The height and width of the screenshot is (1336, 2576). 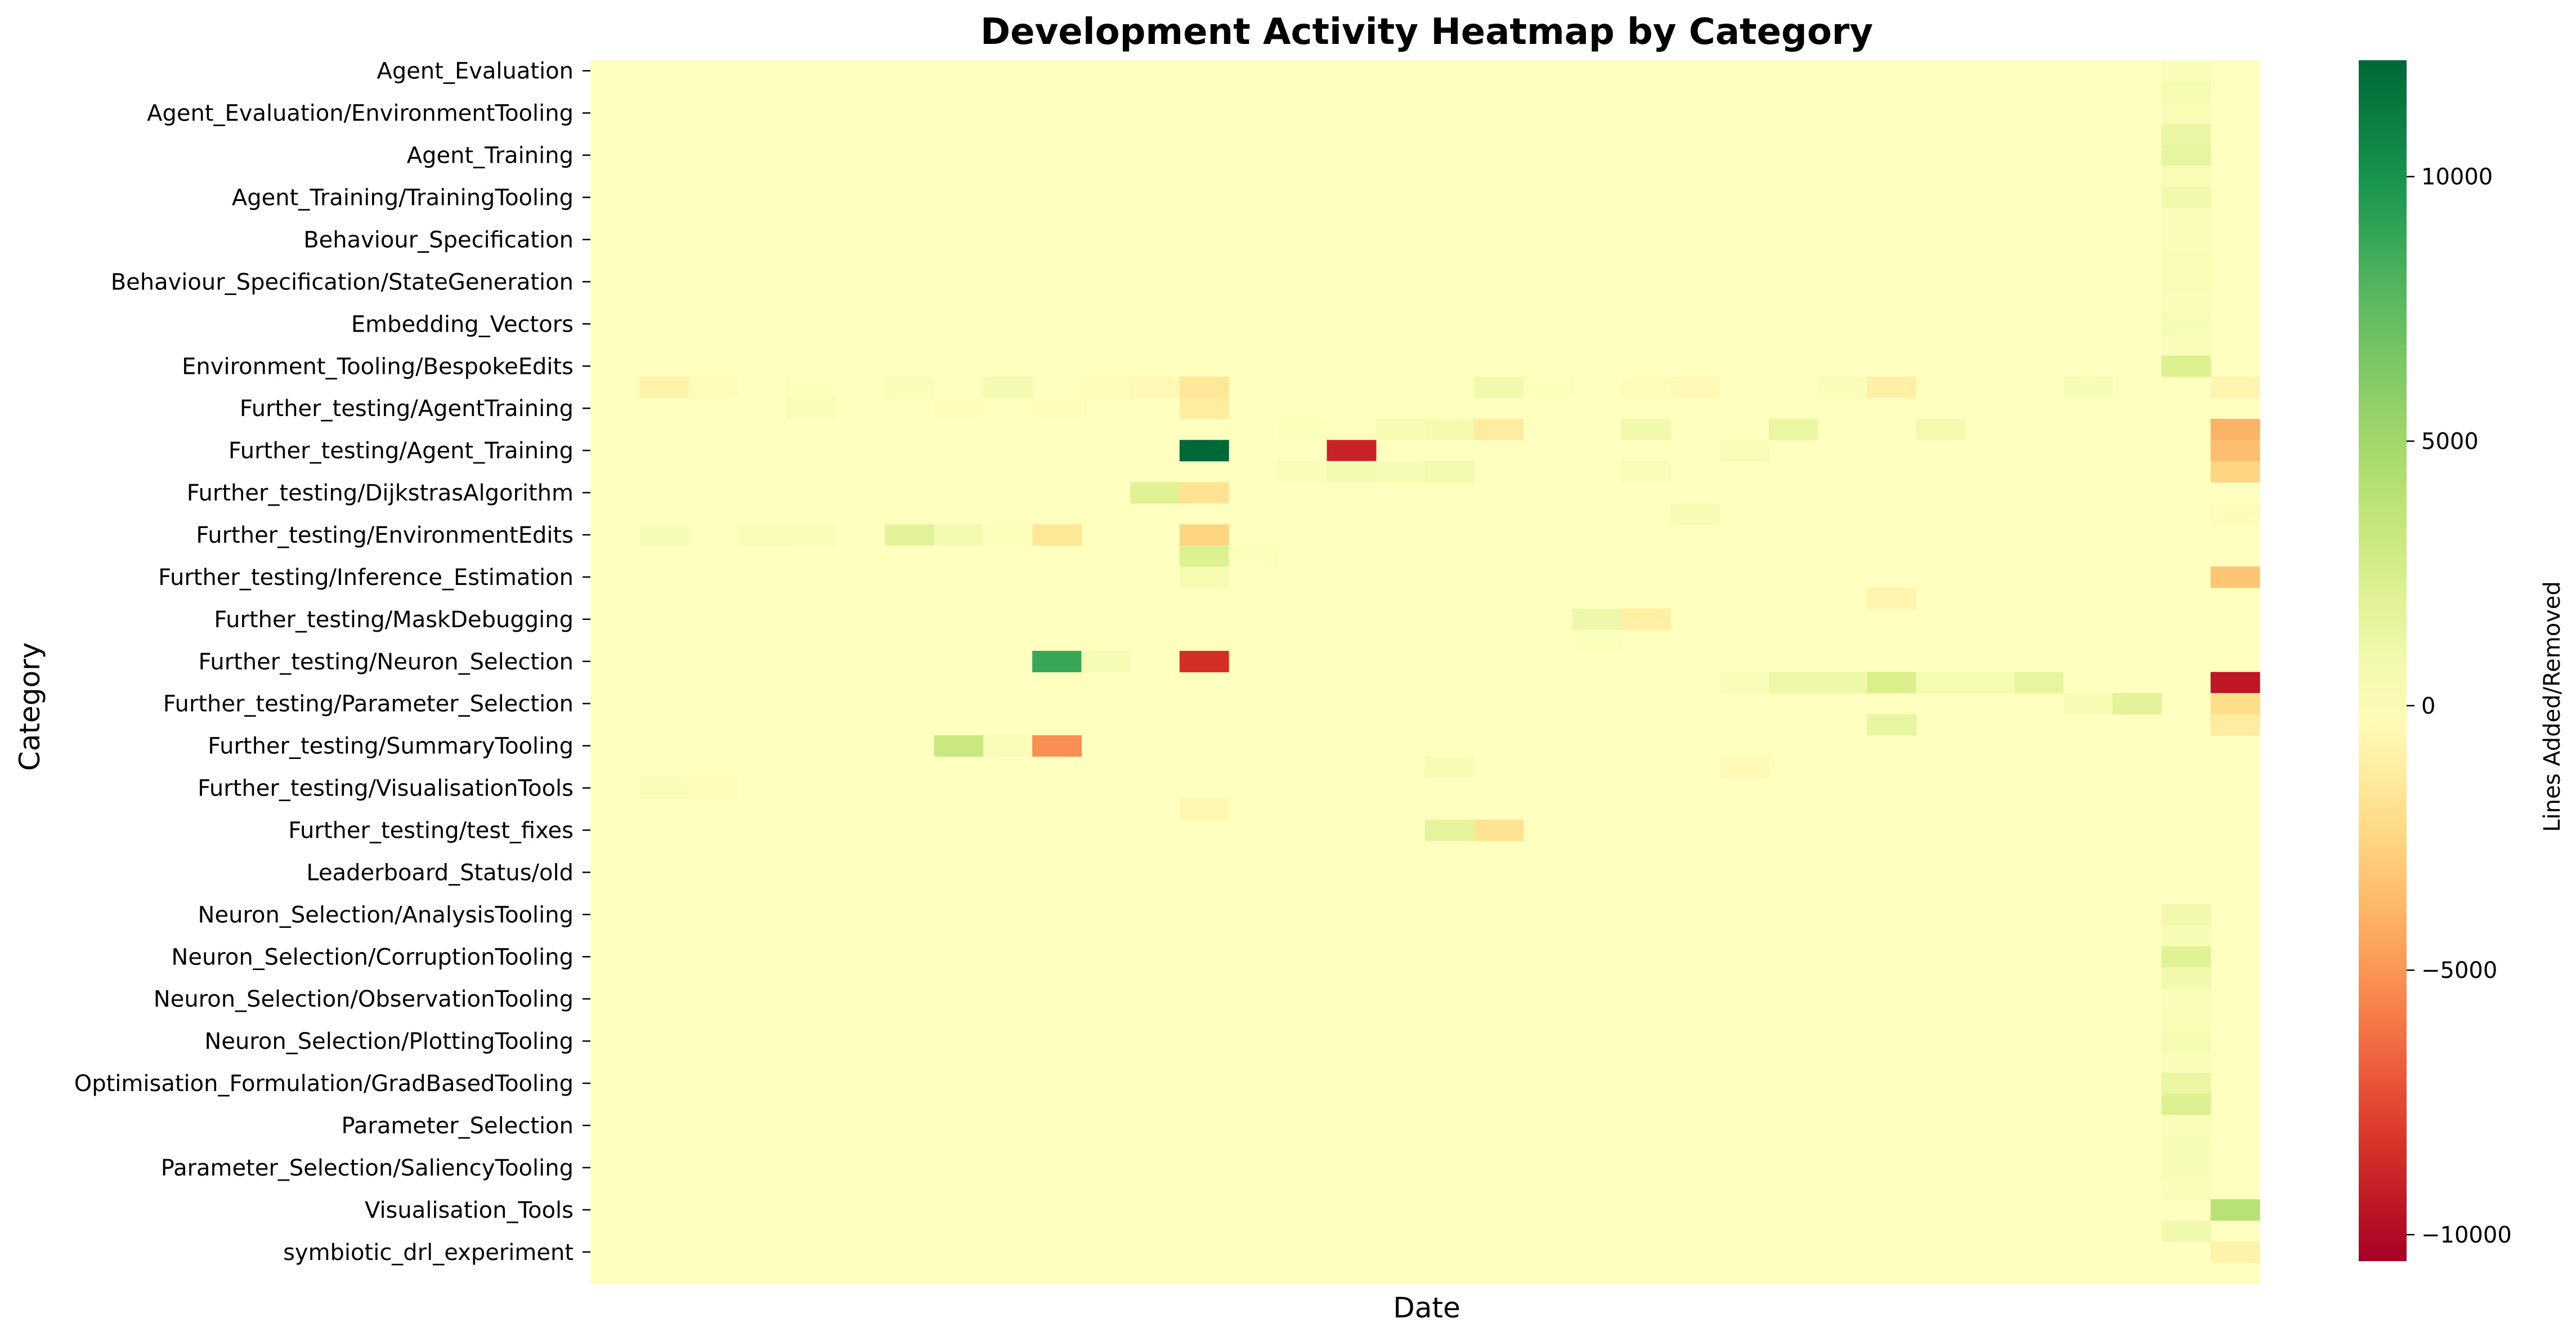 What do you see at coordinates (342, 282) in the screenshot?
I see `y-tick-label: Behaviour_Specification/StateGeneration` at bounding box center [342, 282].